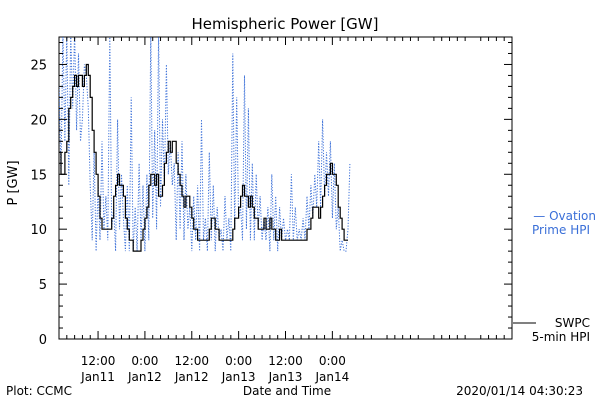  I want to click on chart-title: Hemispheric Power [GW], so click(285, 24).